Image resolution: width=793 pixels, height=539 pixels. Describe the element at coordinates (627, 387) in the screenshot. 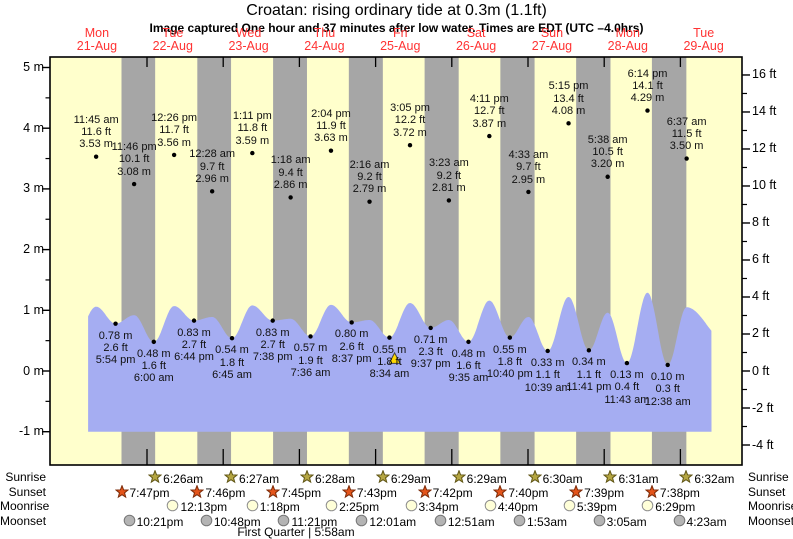

I see `low-tide-annotation: 0.13 m 0.4 ft 11:43 am` at that location.